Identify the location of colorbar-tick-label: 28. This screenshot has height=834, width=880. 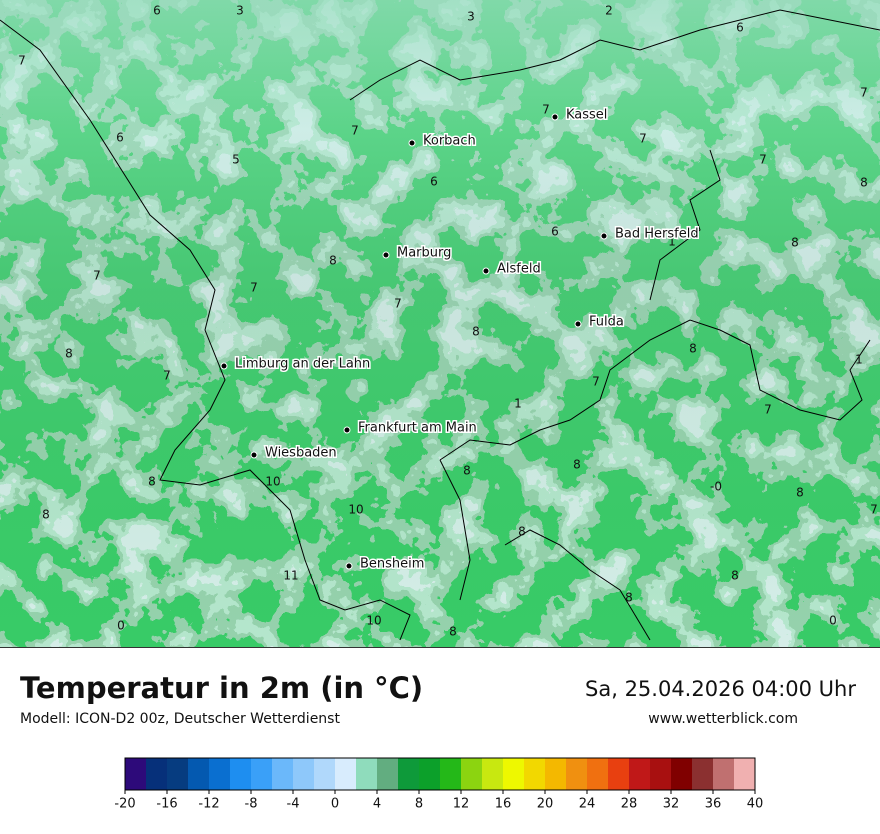
(629, 804).